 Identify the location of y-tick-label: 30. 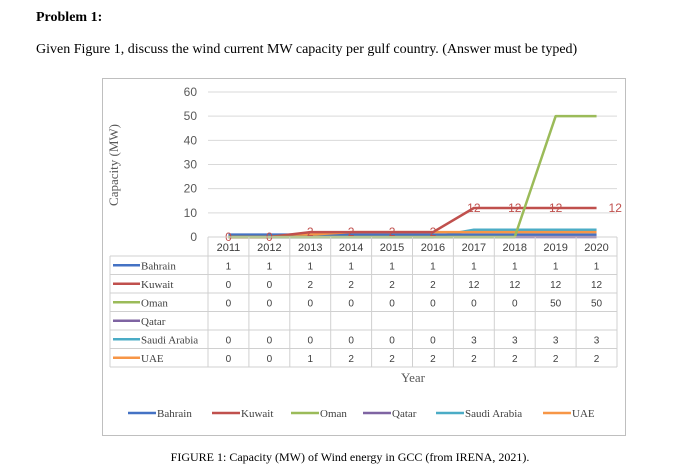
(191, 165).